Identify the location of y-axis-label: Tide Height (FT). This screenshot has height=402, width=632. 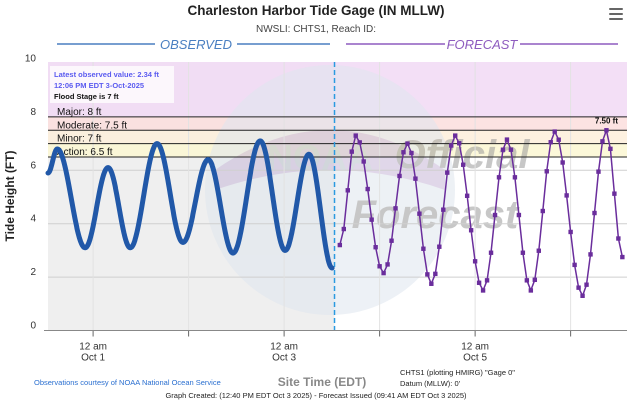
(10, 195).